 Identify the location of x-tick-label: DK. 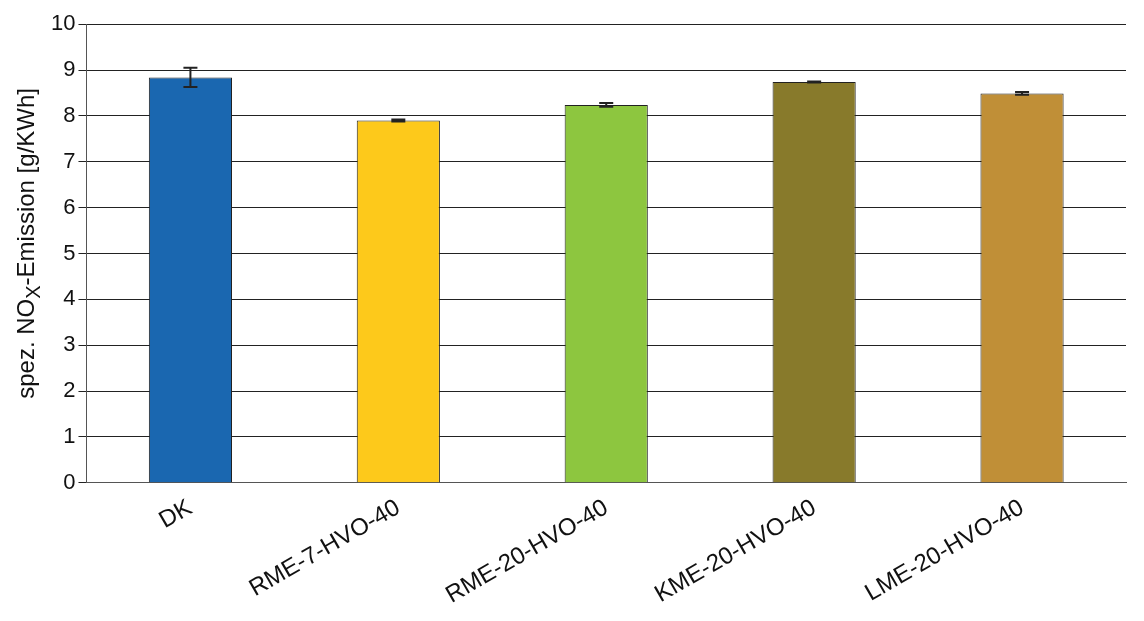
(175, 512).